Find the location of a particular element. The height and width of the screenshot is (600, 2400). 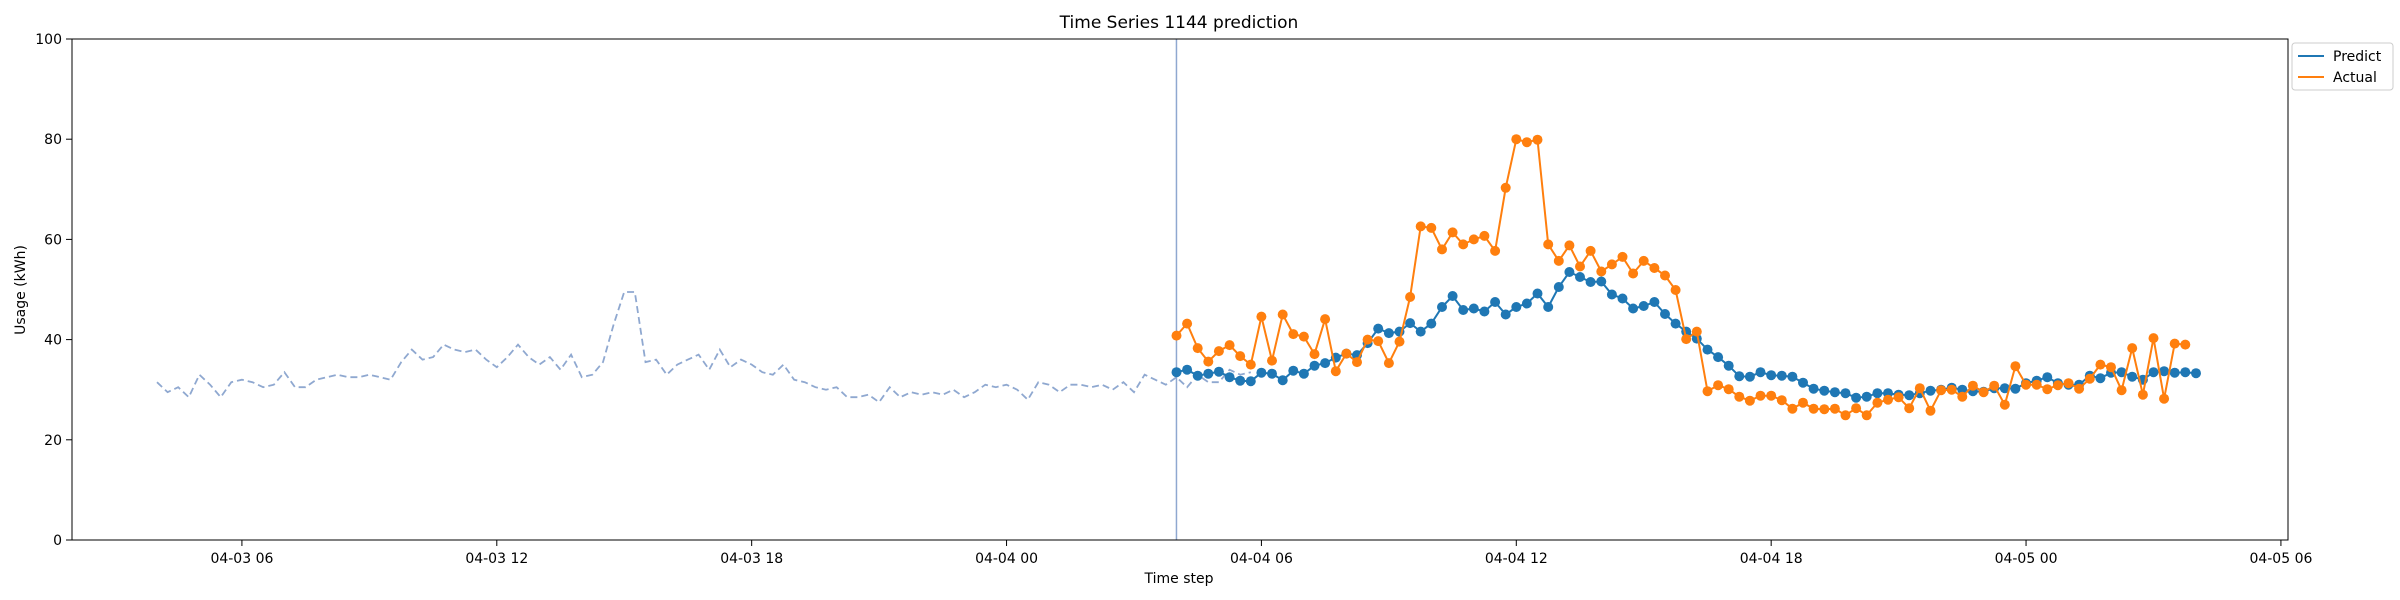

history-series-line is located at coordinates (704, 347).